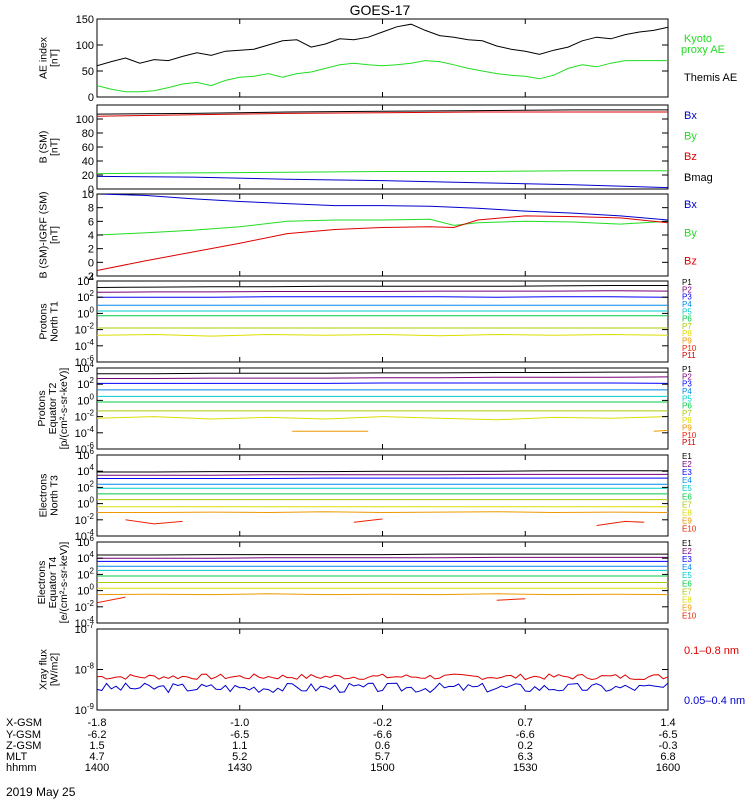 The width and height of the screenshot is (750, 800). What do you see at coordinates (64, 583) in the screenshot?
I see `y-axis-label: [e/(cm²-s-sr-keV)]` at bounding box center [64, 583].